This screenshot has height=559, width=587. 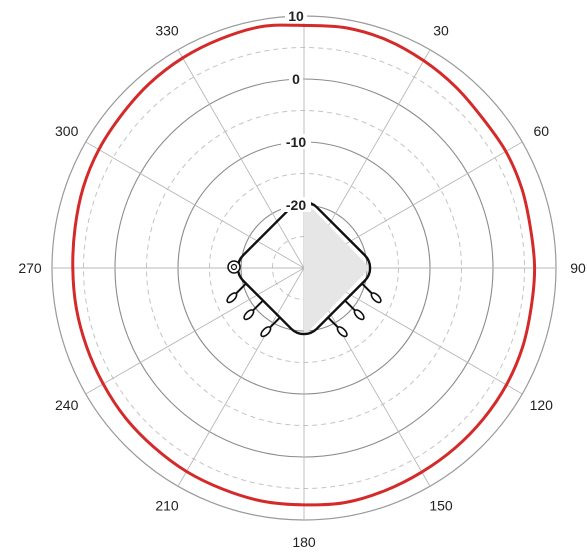 What do you see at coordinates (441, 505) in the screenshot?
I see `angle-tick-label: 150` at bounding box center [441, 505].